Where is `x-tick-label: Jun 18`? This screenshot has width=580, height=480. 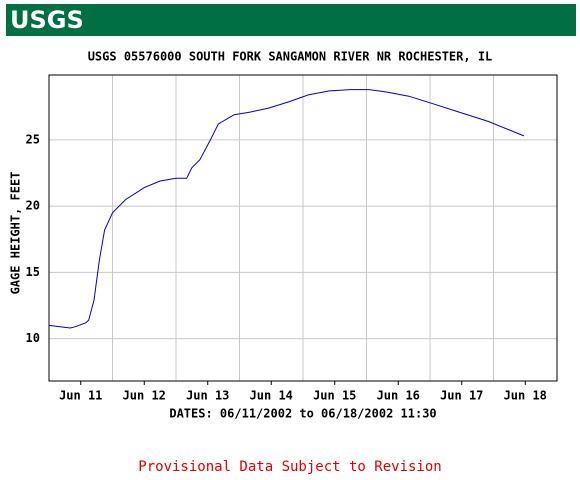
x-tick-label: Jun 18 is located at coordinates (525, 396).